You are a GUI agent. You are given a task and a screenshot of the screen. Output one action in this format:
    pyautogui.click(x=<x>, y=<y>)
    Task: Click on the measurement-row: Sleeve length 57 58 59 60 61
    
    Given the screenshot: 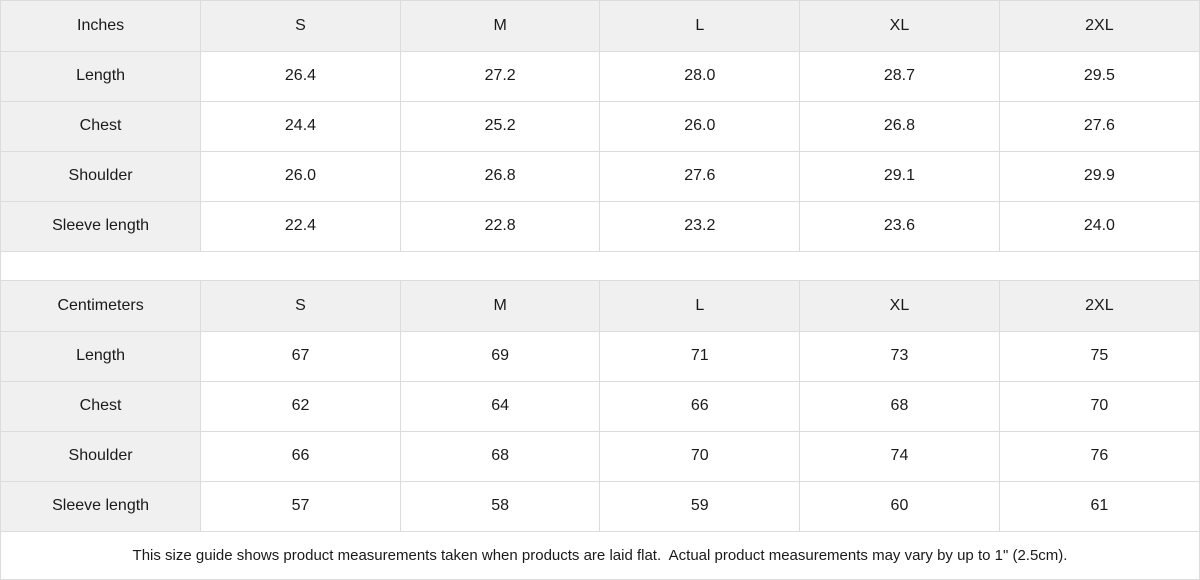 What is the action you would take?
    pyautogui.click(x=600, y=506)
    